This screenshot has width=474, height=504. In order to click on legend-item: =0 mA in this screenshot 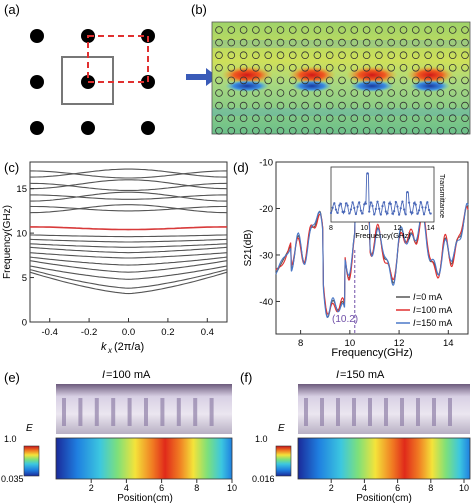, I will do `click(429, 297)`.